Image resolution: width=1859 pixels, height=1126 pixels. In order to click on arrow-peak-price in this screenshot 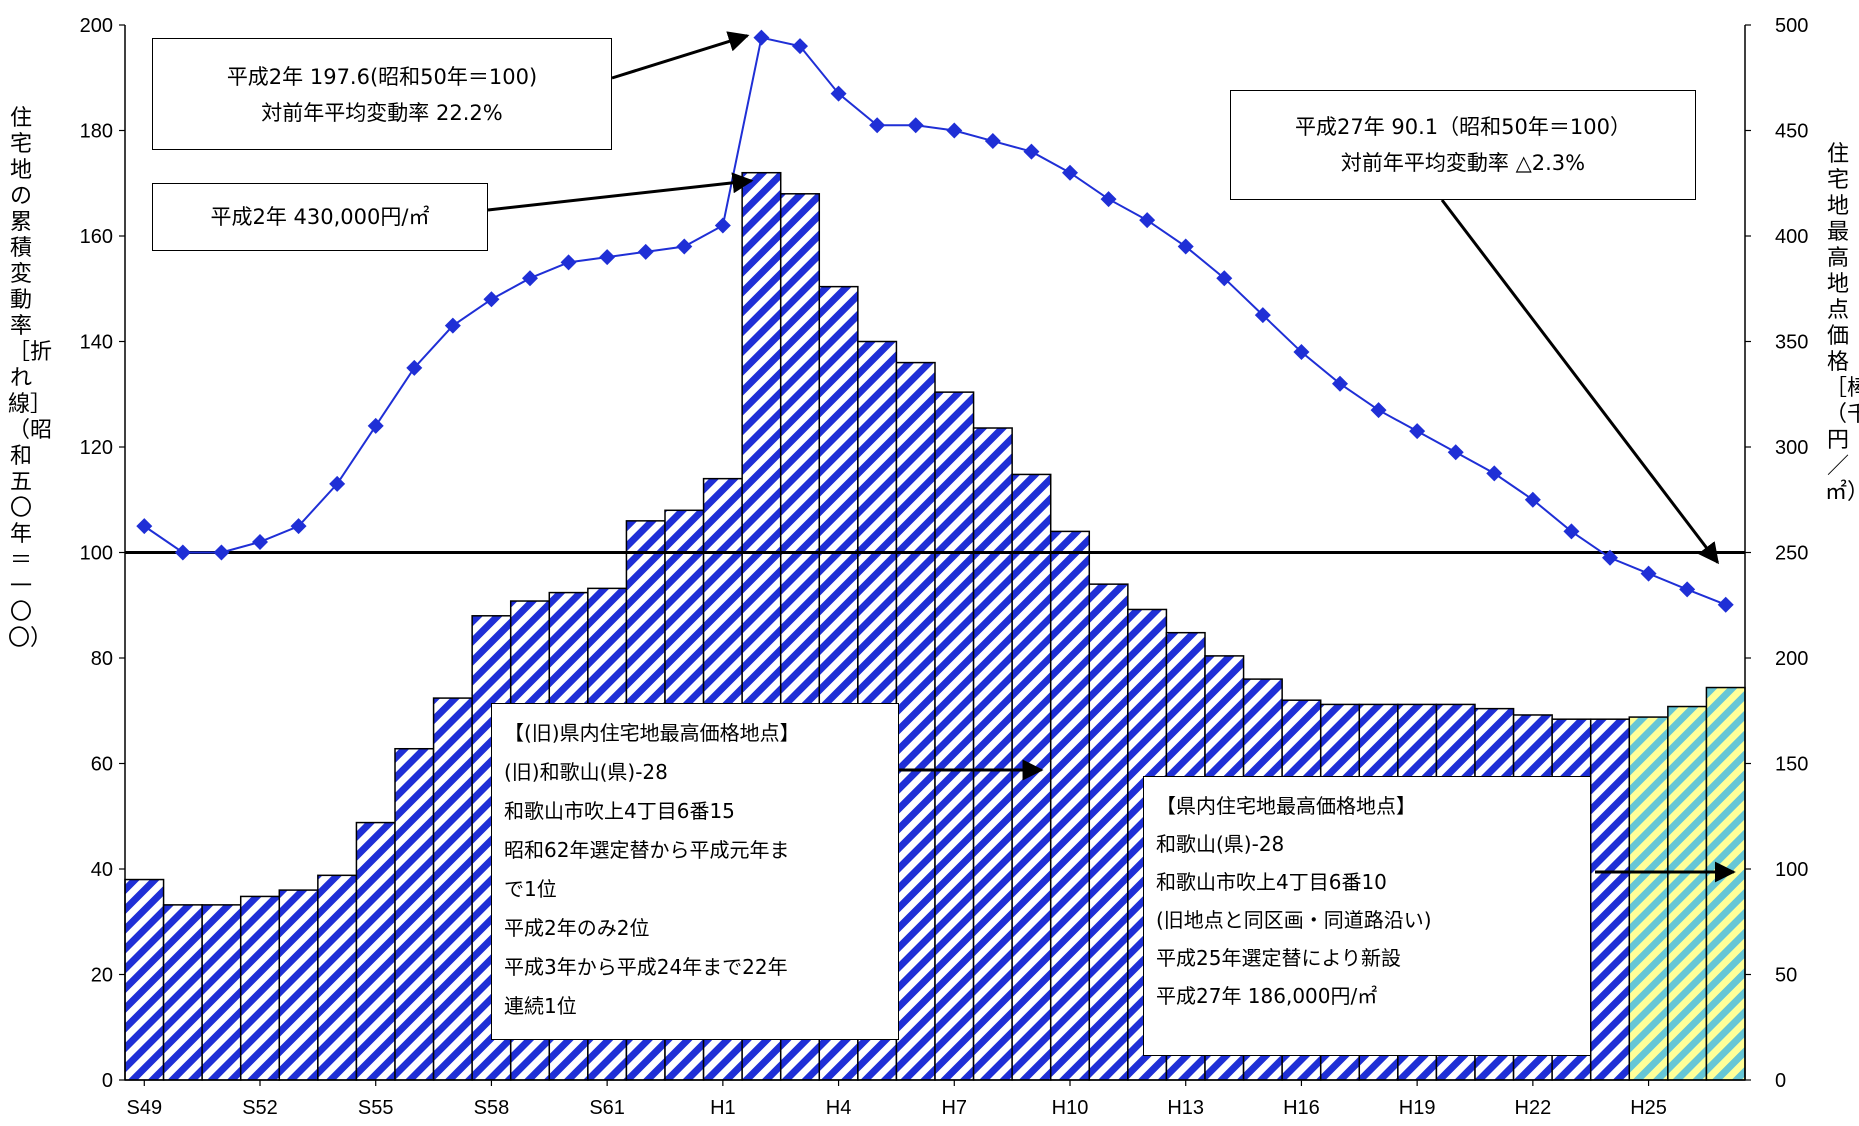, I will do `click(620, 192)`.